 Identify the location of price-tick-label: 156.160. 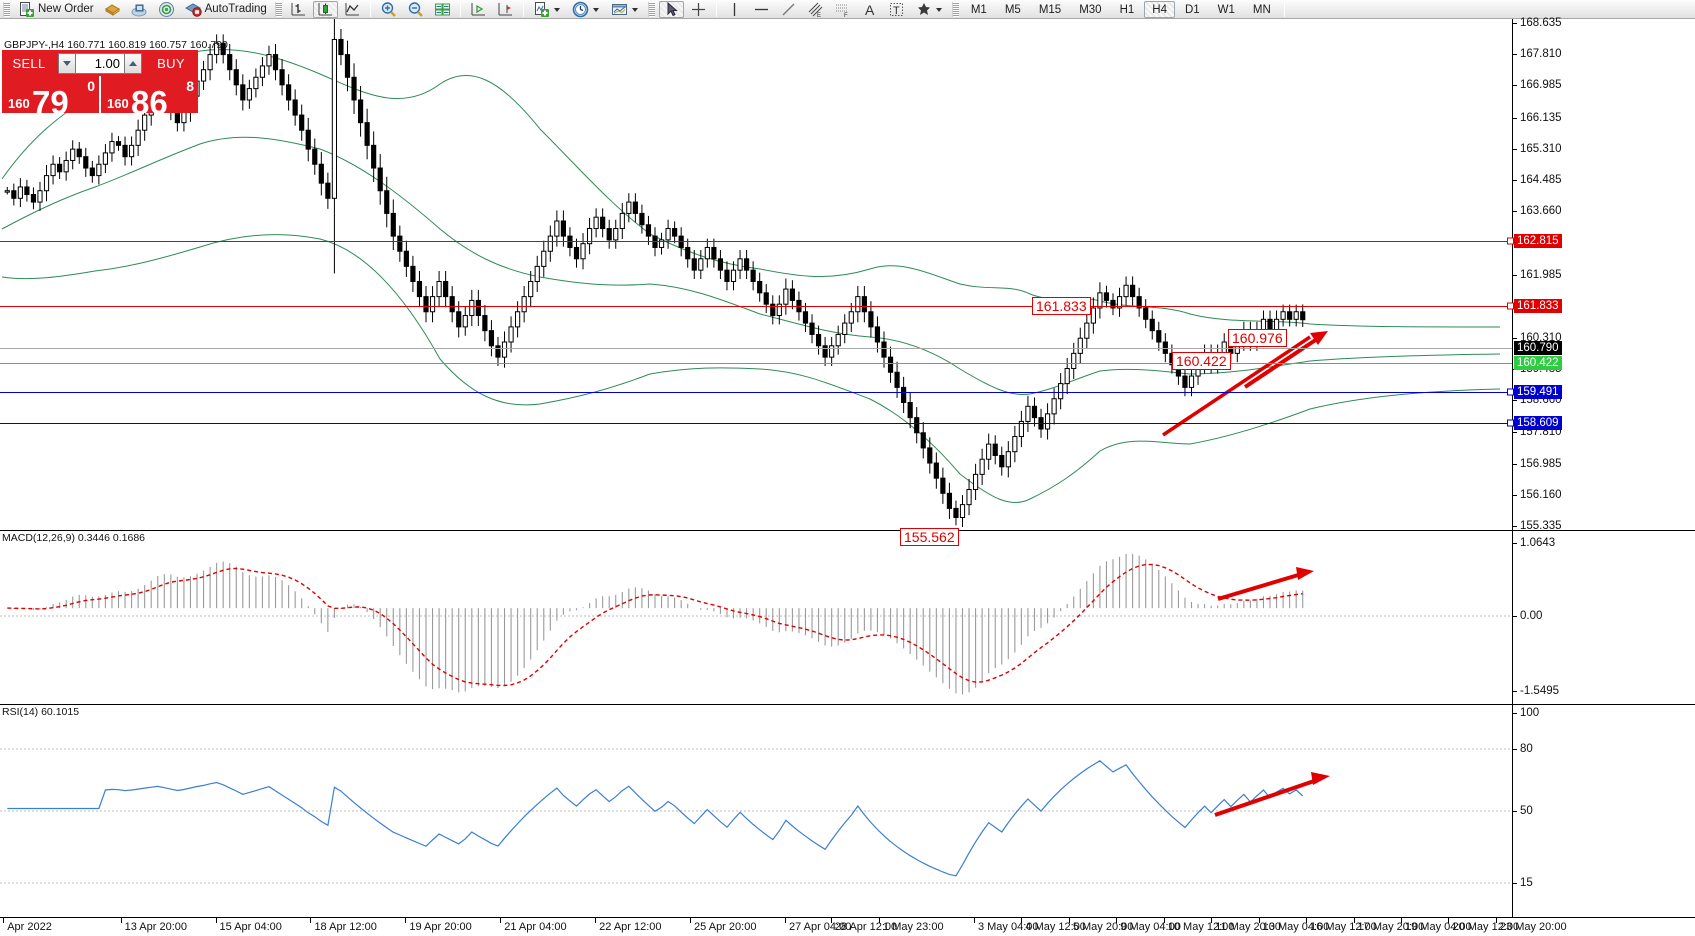
(1541, 494).